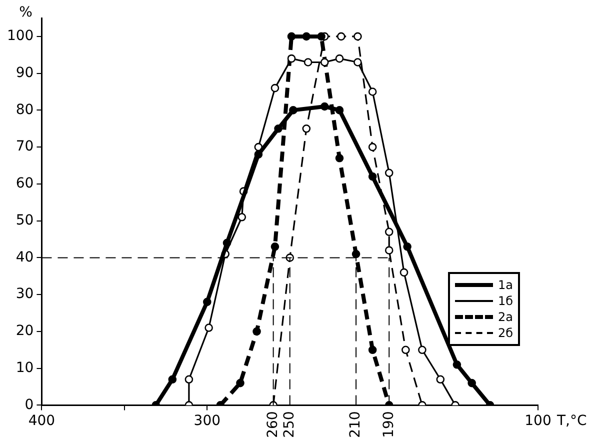 Image resolution: width=596 pixels, height=439 pixels. What do you see at coordinates (25, 110) in the screenshot?
I see `y-tick-label: 80` at bounding box center [25, 110].